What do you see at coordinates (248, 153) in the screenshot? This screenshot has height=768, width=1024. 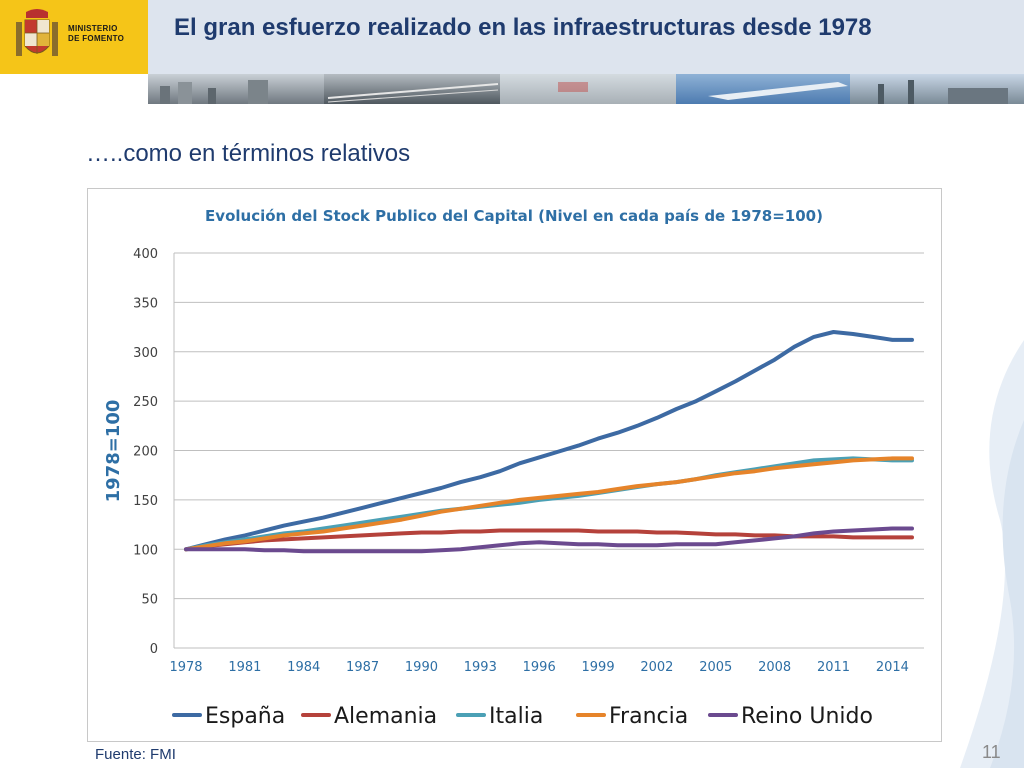 I see `slide-subtitle: …..como en términos relativos` at bounding box center [248, 153].